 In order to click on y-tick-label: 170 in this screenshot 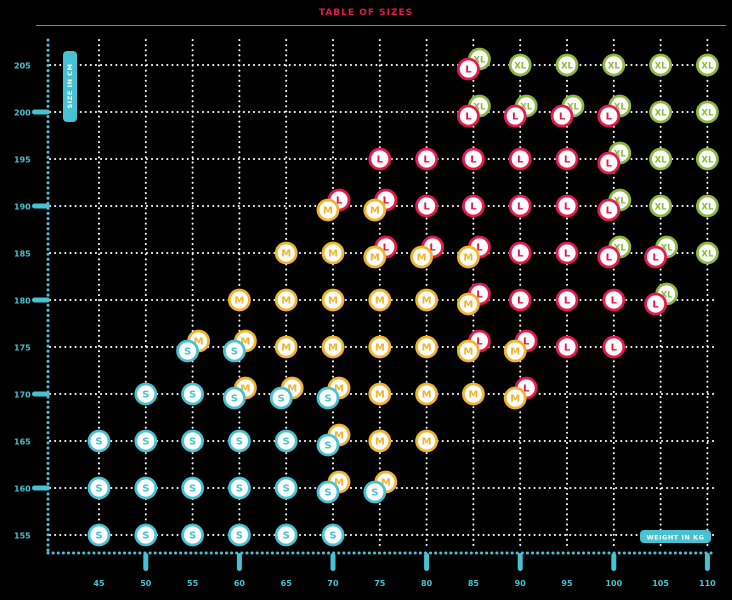, I will do `click(22, 395)`.